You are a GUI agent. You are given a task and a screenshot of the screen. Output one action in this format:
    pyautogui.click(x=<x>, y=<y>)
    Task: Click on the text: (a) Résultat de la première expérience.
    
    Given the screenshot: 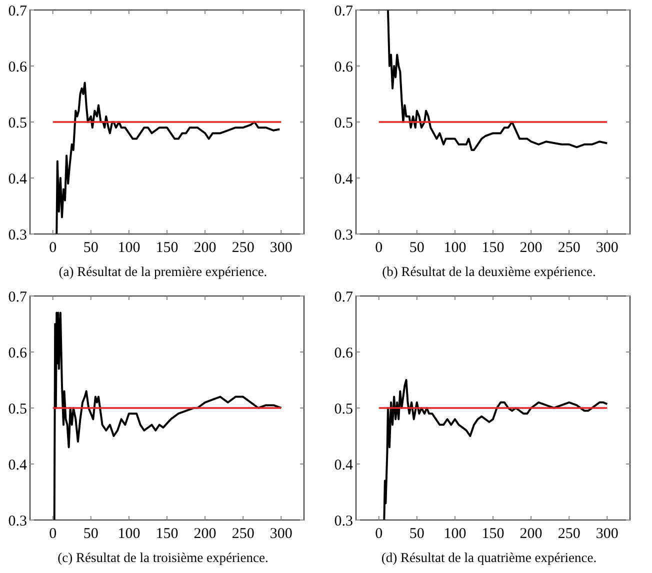 What is the action you would take?
    pyautogui.click(x=163, y=271)
    